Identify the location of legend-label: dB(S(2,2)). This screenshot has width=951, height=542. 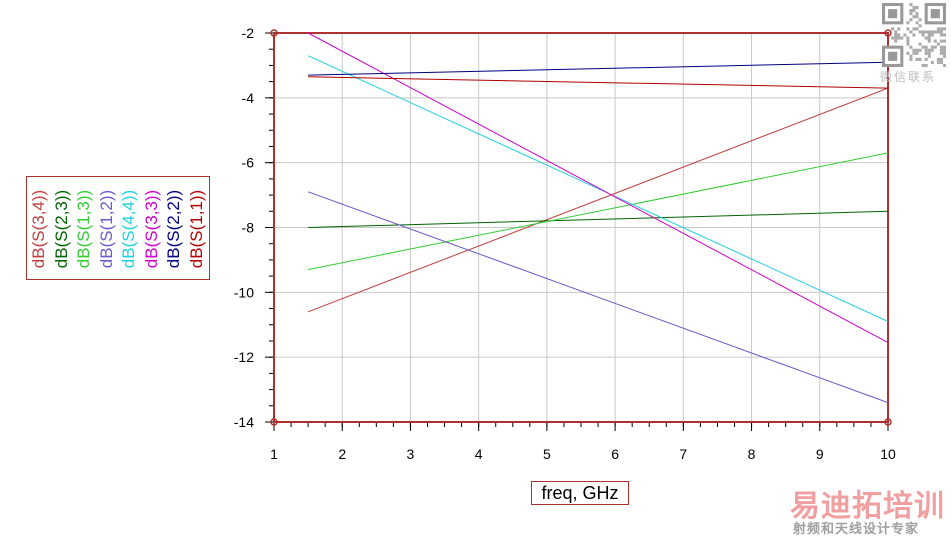
(173, 229).